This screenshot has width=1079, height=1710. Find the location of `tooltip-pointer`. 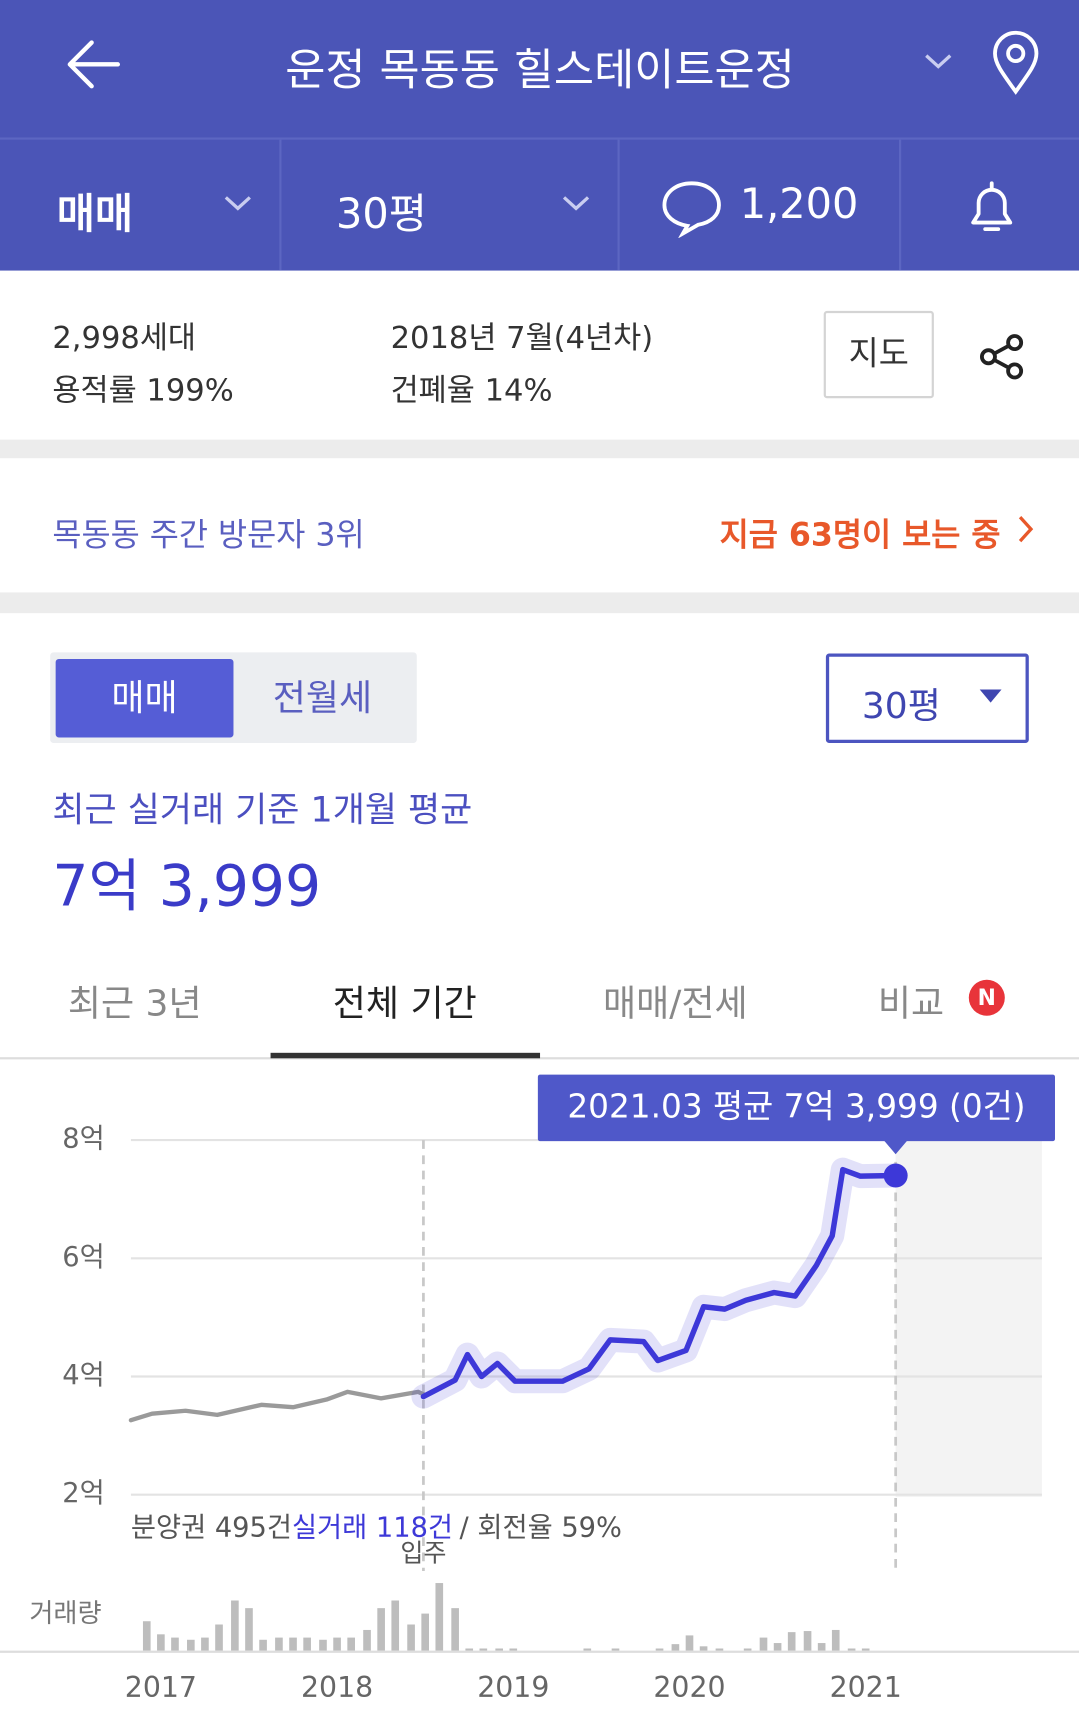

tooltip-pointer is located at coordinates (895, 1147).